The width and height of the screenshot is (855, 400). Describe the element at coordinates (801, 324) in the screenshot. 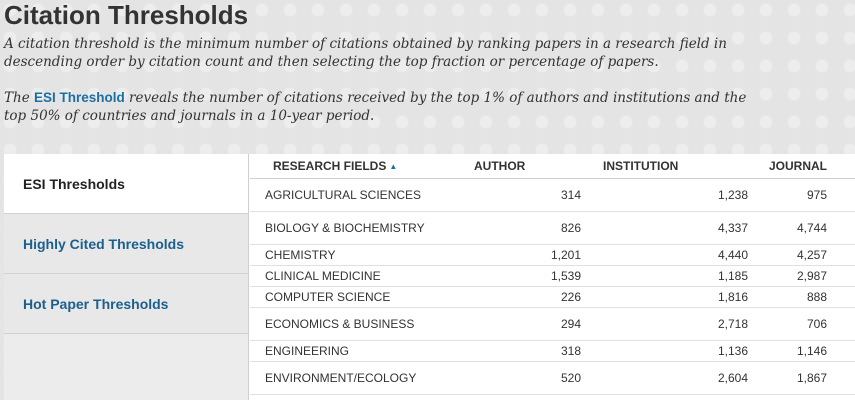

I see `journal-cell: 706` at that location.